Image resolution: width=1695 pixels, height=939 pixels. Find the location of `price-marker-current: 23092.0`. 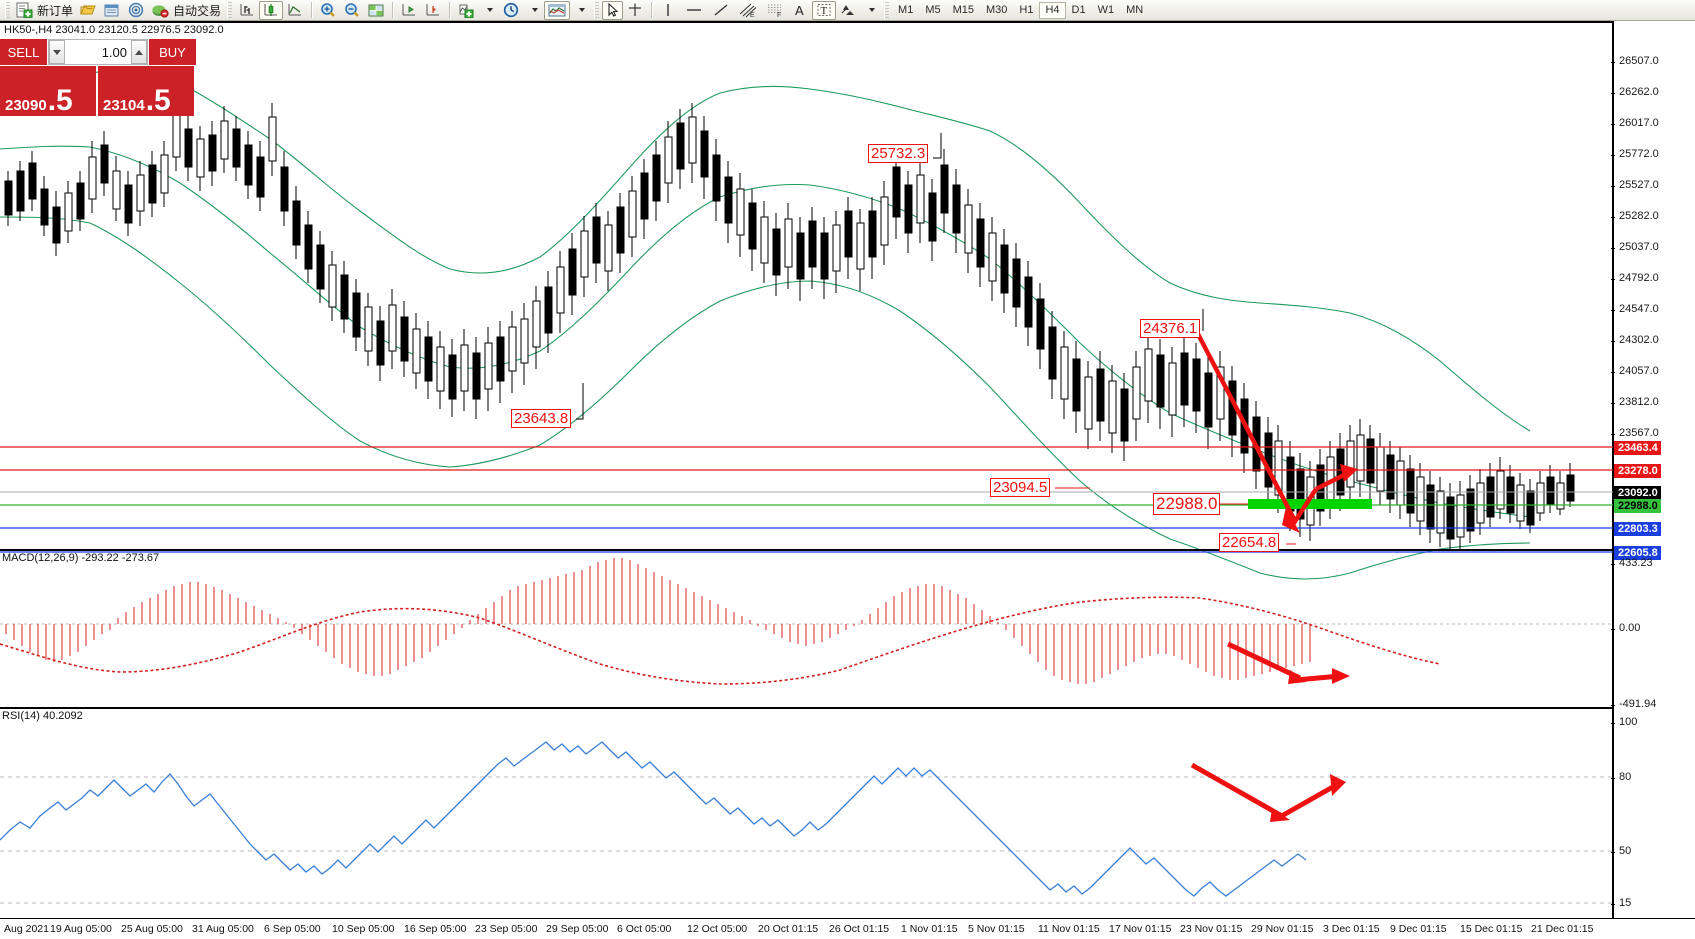

price-marker-current: 23092.0 is located at coordinates (1637, 493).